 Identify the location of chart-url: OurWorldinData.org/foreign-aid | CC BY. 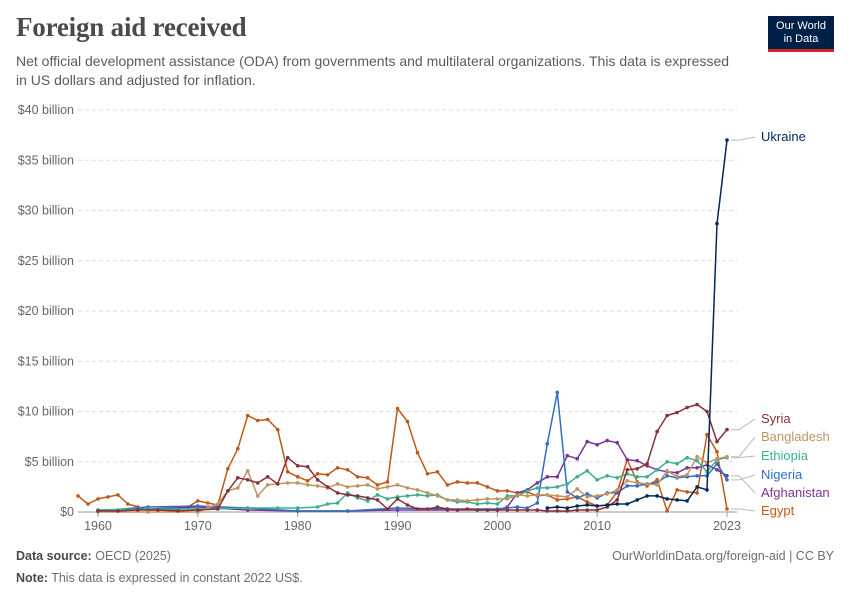
(723, 556).